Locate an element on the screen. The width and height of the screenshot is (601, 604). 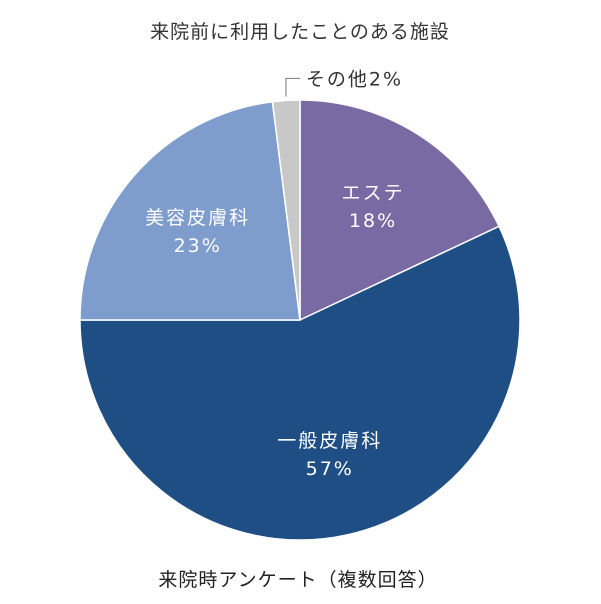
slice-cosmetic-dermatology is located at coordinates (190, 210).